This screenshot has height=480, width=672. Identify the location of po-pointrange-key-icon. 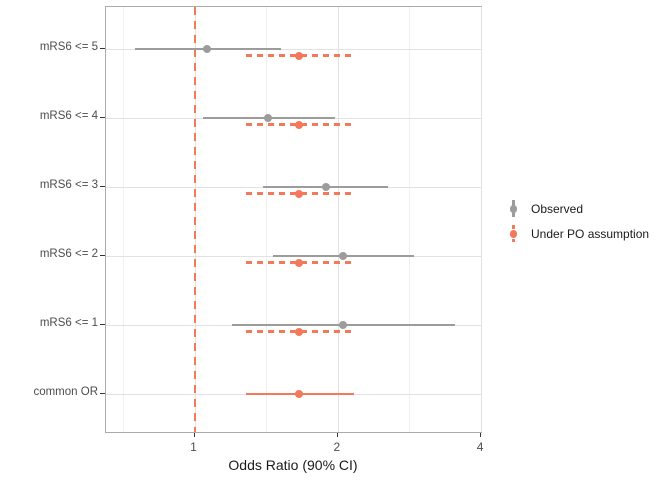
(513, 234).